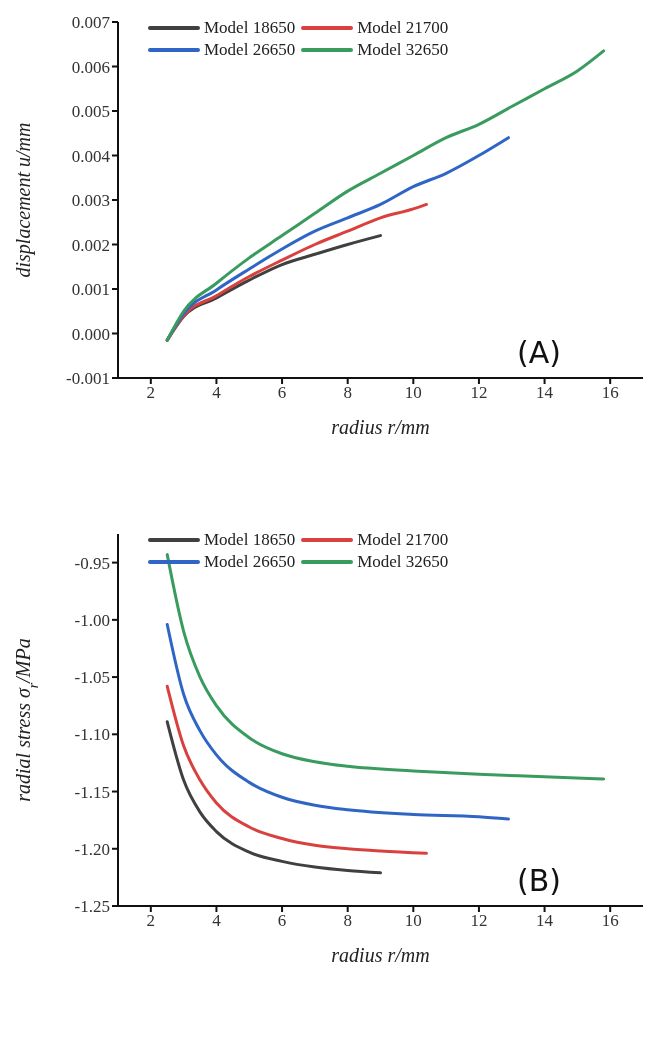 This screenshot has height=1063, width=659. What do you see at coordinates (92, 907) in the screenshot?
I see `y-tick-label: -1.25` at bounding box center [92, 907].